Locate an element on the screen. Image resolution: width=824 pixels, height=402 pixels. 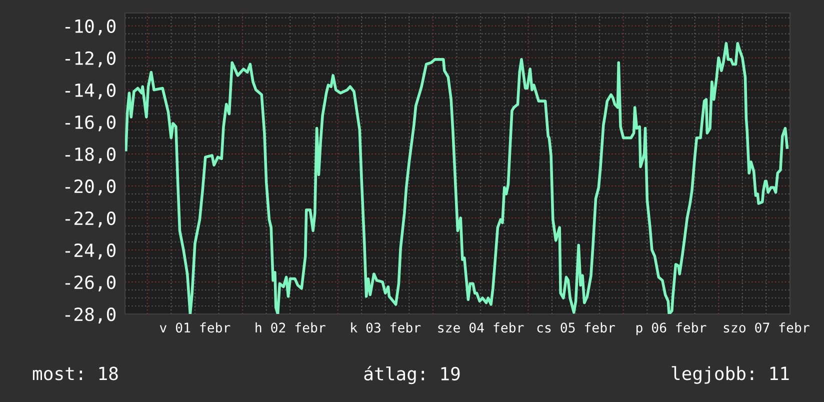
y-tick-label: -20,0 is located at coordinates (90, 187).